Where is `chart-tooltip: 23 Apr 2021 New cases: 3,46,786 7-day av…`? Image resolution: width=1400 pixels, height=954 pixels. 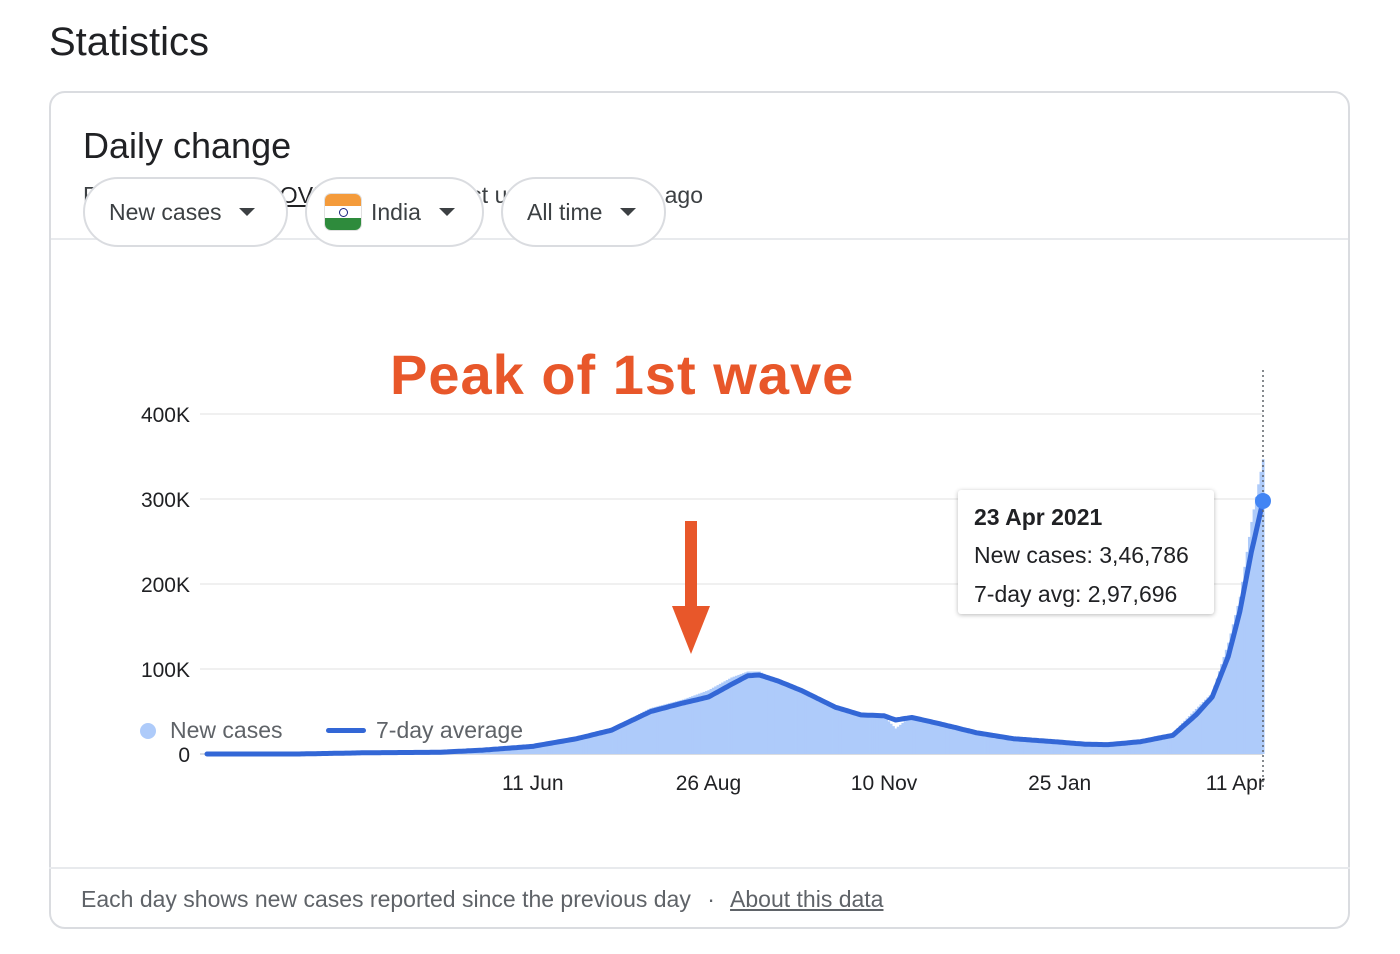
chart-tooltip: 23 Apr 2021 New cases: 3,46,786 7-day av… is located at coordinates (1086, 552).